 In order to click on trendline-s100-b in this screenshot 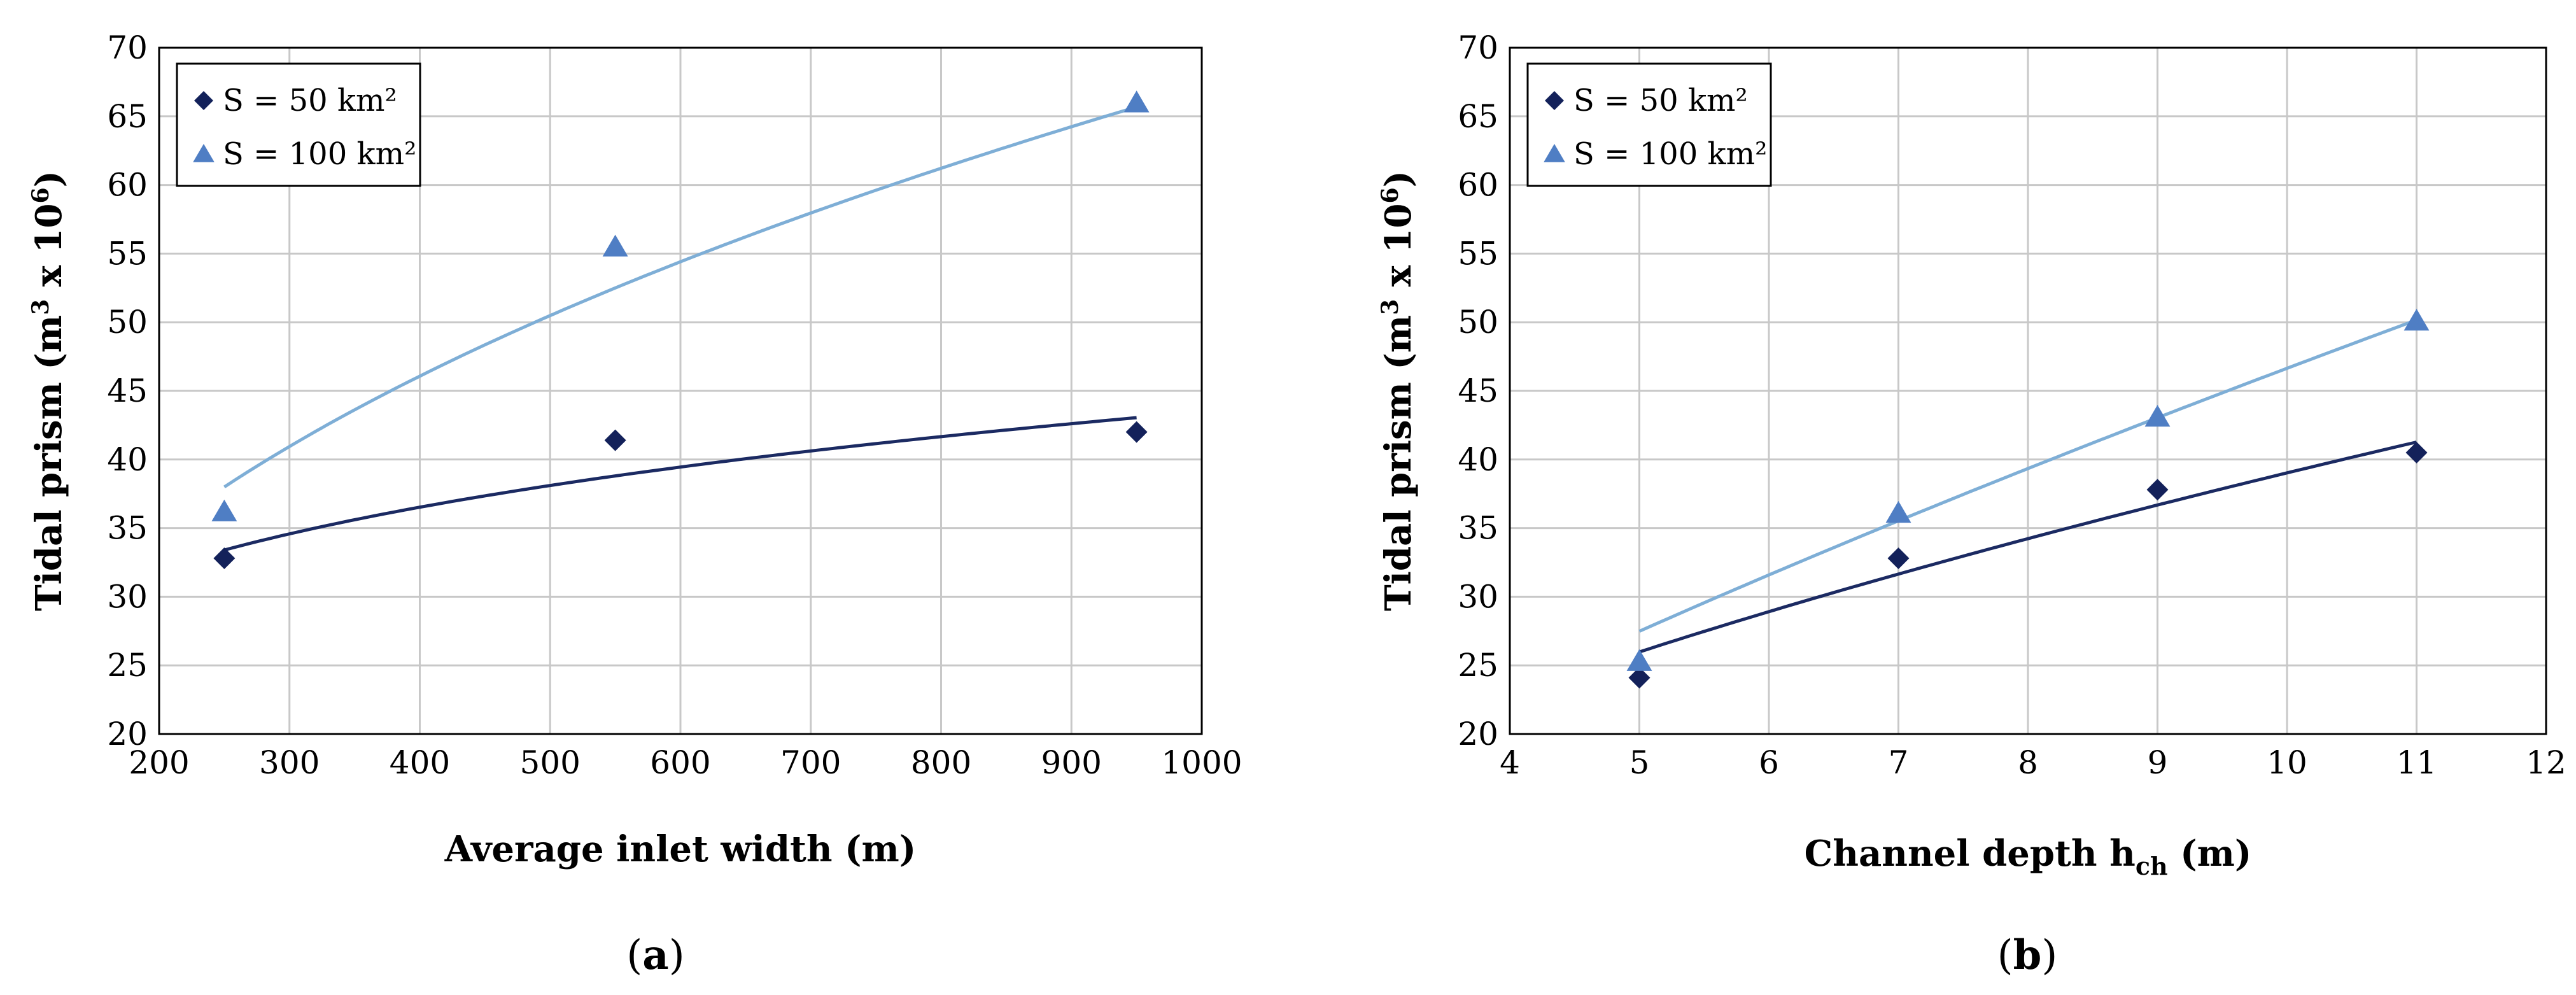, I will do `click(2028, 475)`.